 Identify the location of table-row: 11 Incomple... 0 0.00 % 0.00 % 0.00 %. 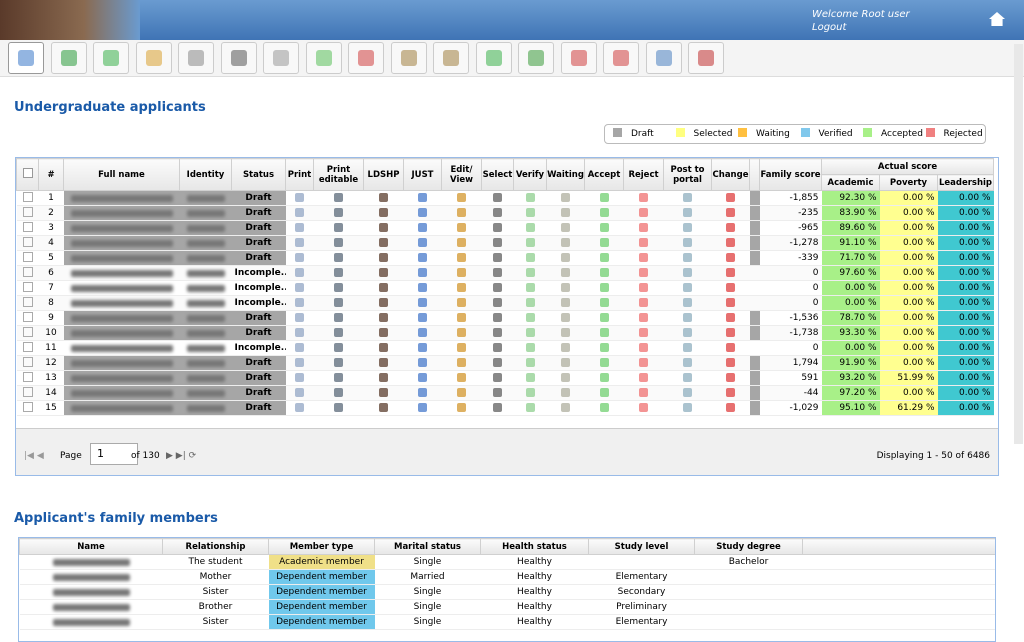
(505, 348).